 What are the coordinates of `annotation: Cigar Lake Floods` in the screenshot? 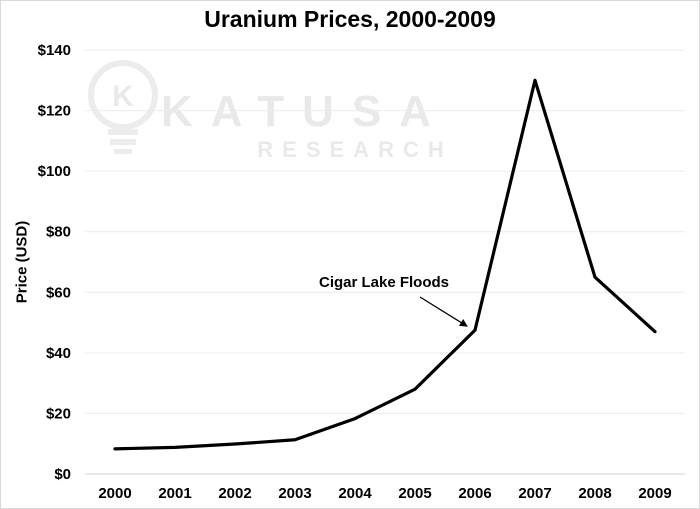 It's located at (393, 300).